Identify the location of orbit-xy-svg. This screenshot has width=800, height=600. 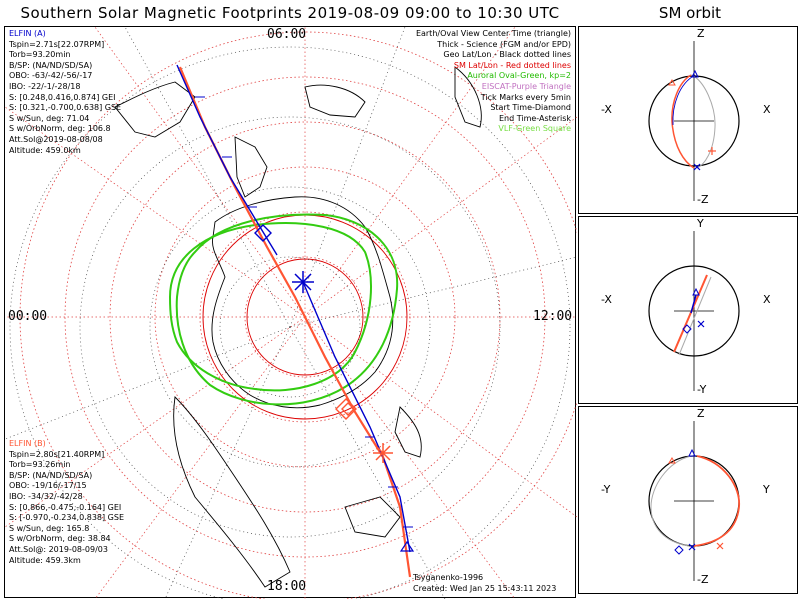
(694, 311).